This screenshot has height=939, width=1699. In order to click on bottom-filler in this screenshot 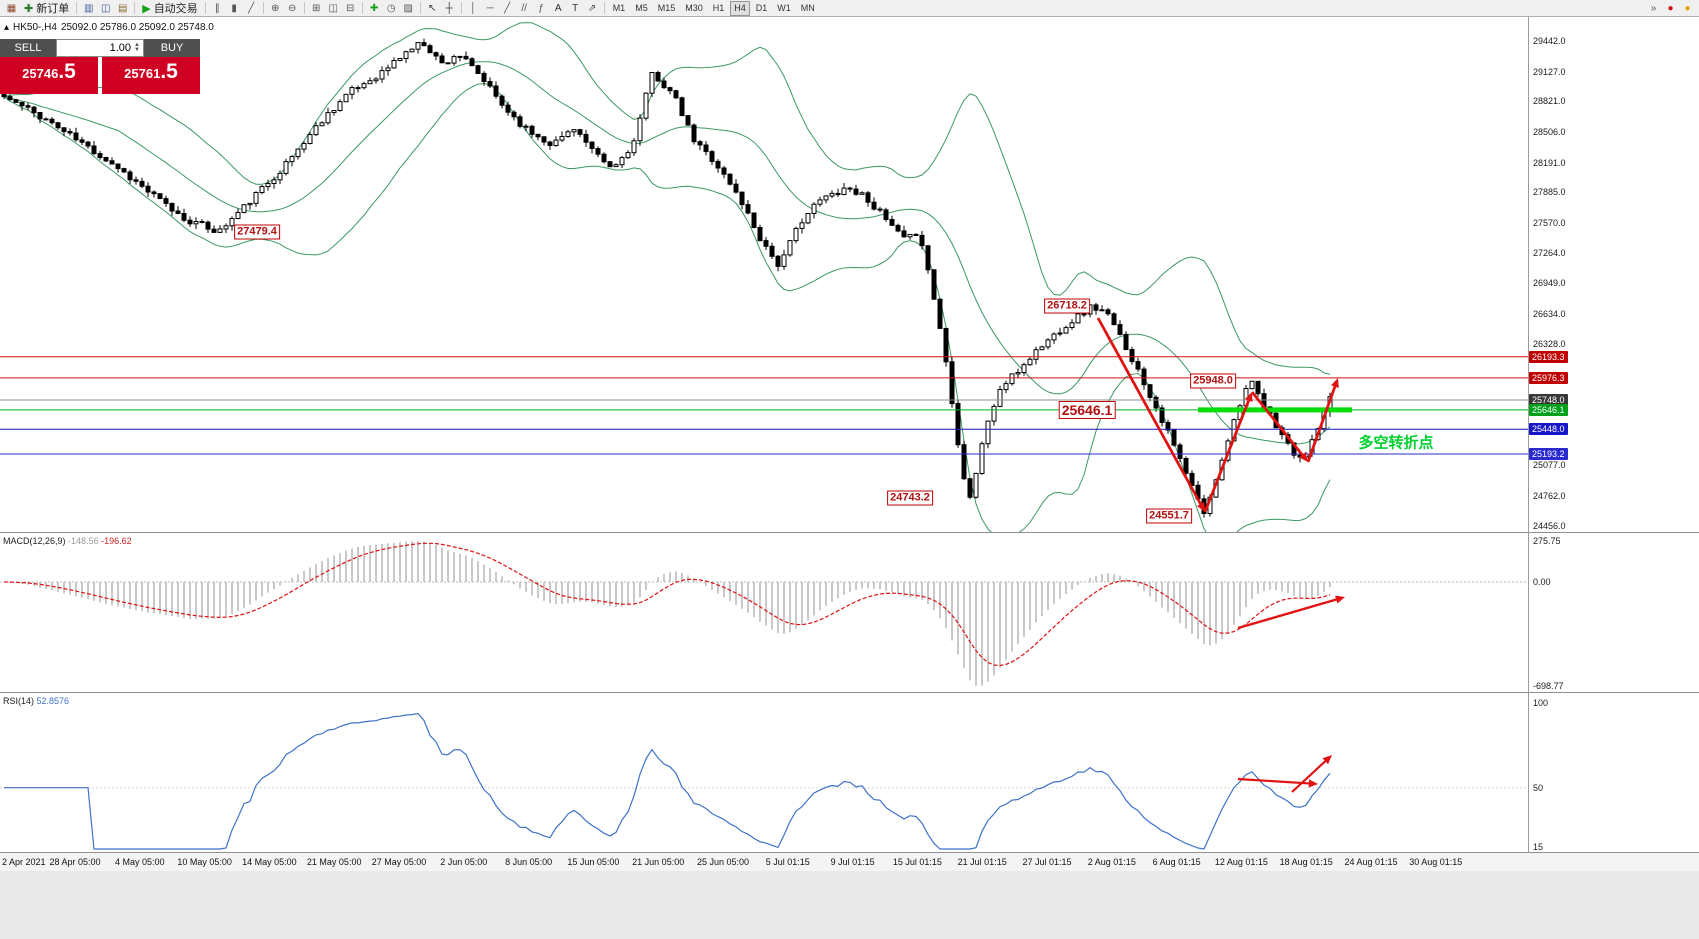, I will do `click(849, 905)`.